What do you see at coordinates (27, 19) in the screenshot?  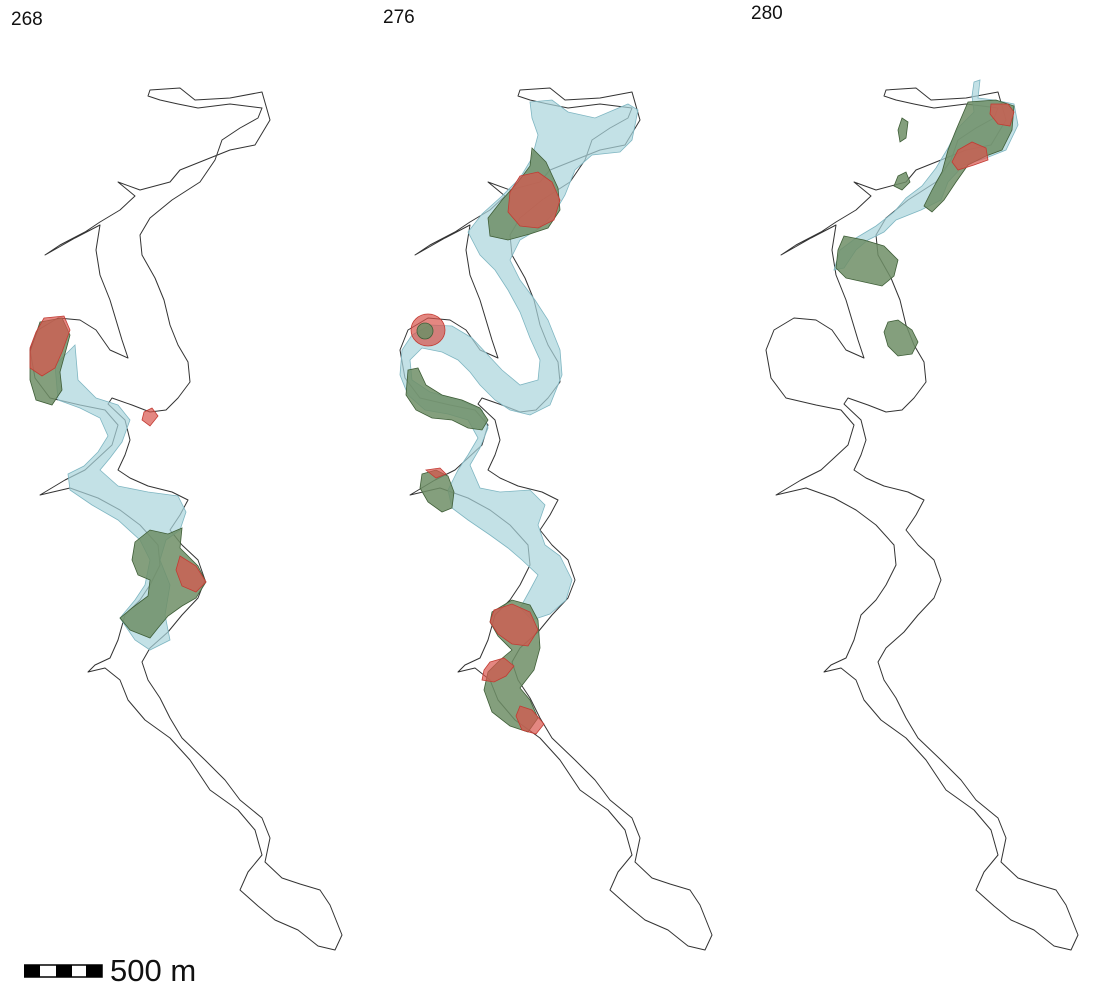 I see `panel-label-268: 268` at bounding box center [27, 19].